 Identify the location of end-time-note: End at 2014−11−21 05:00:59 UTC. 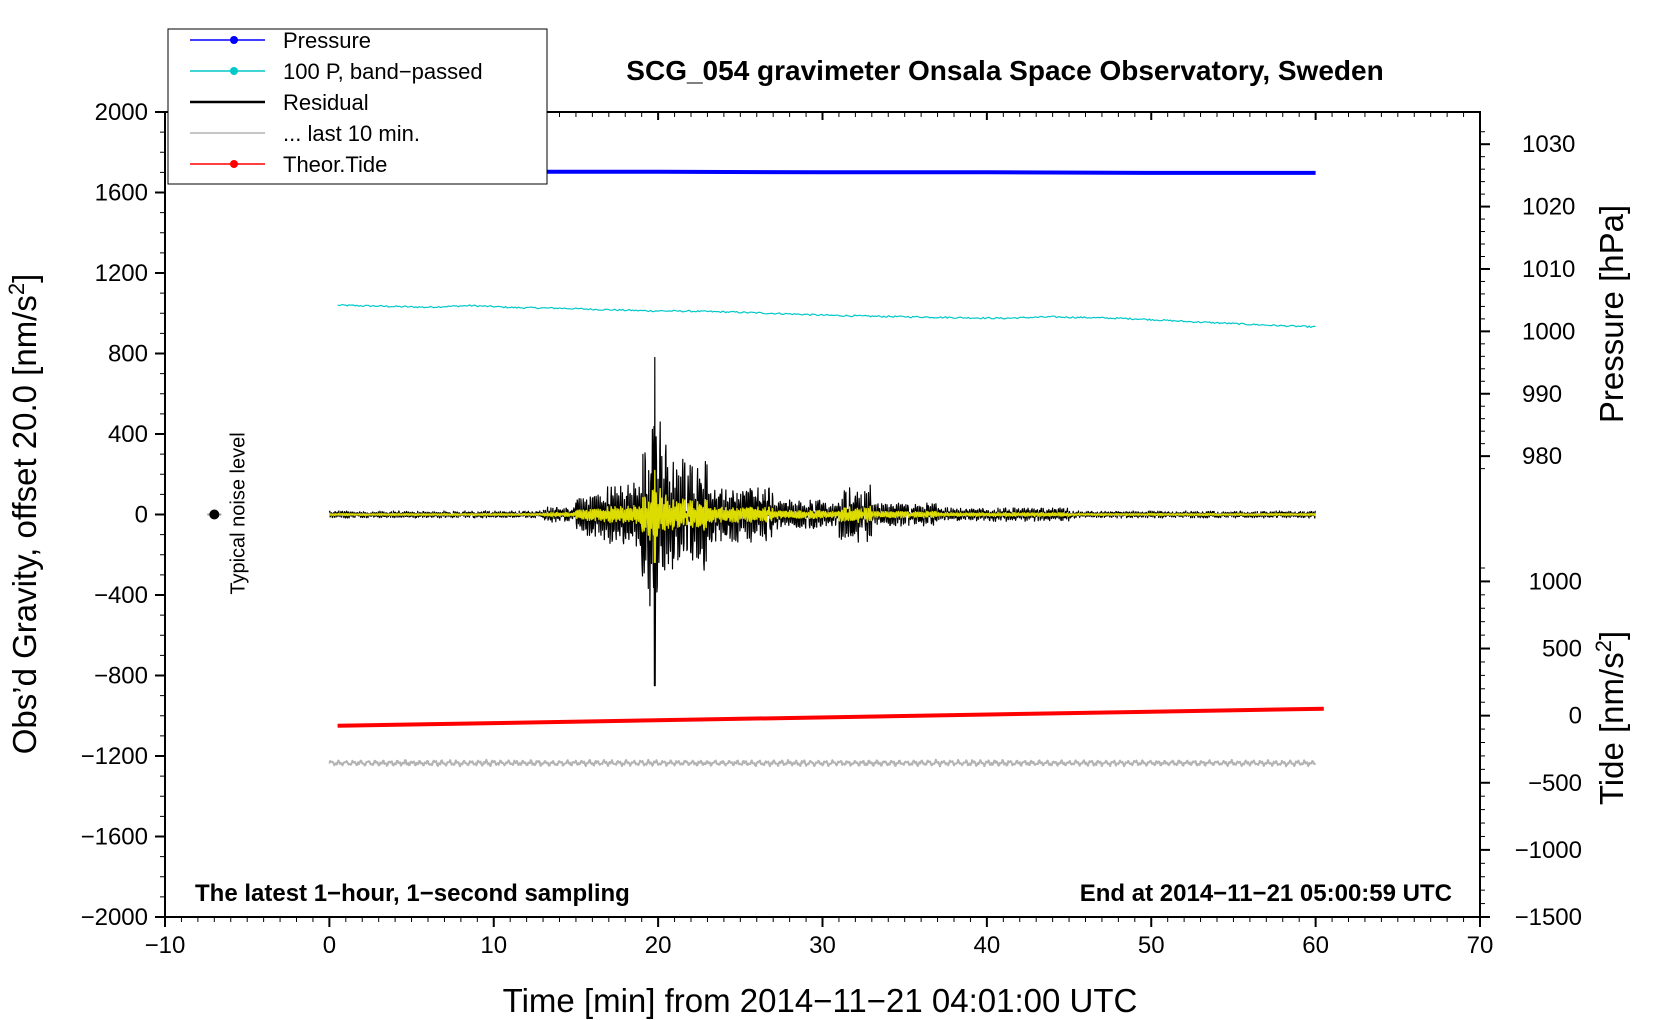
(1266, 893).